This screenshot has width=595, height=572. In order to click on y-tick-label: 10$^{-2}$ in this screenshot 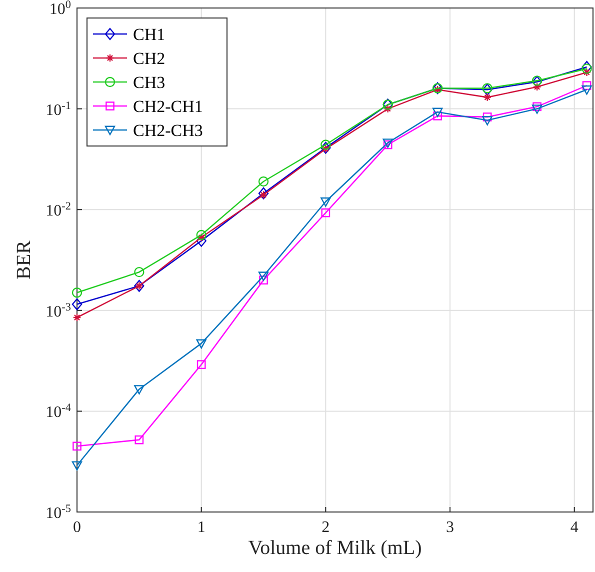, I will do `click(58, 210)`.